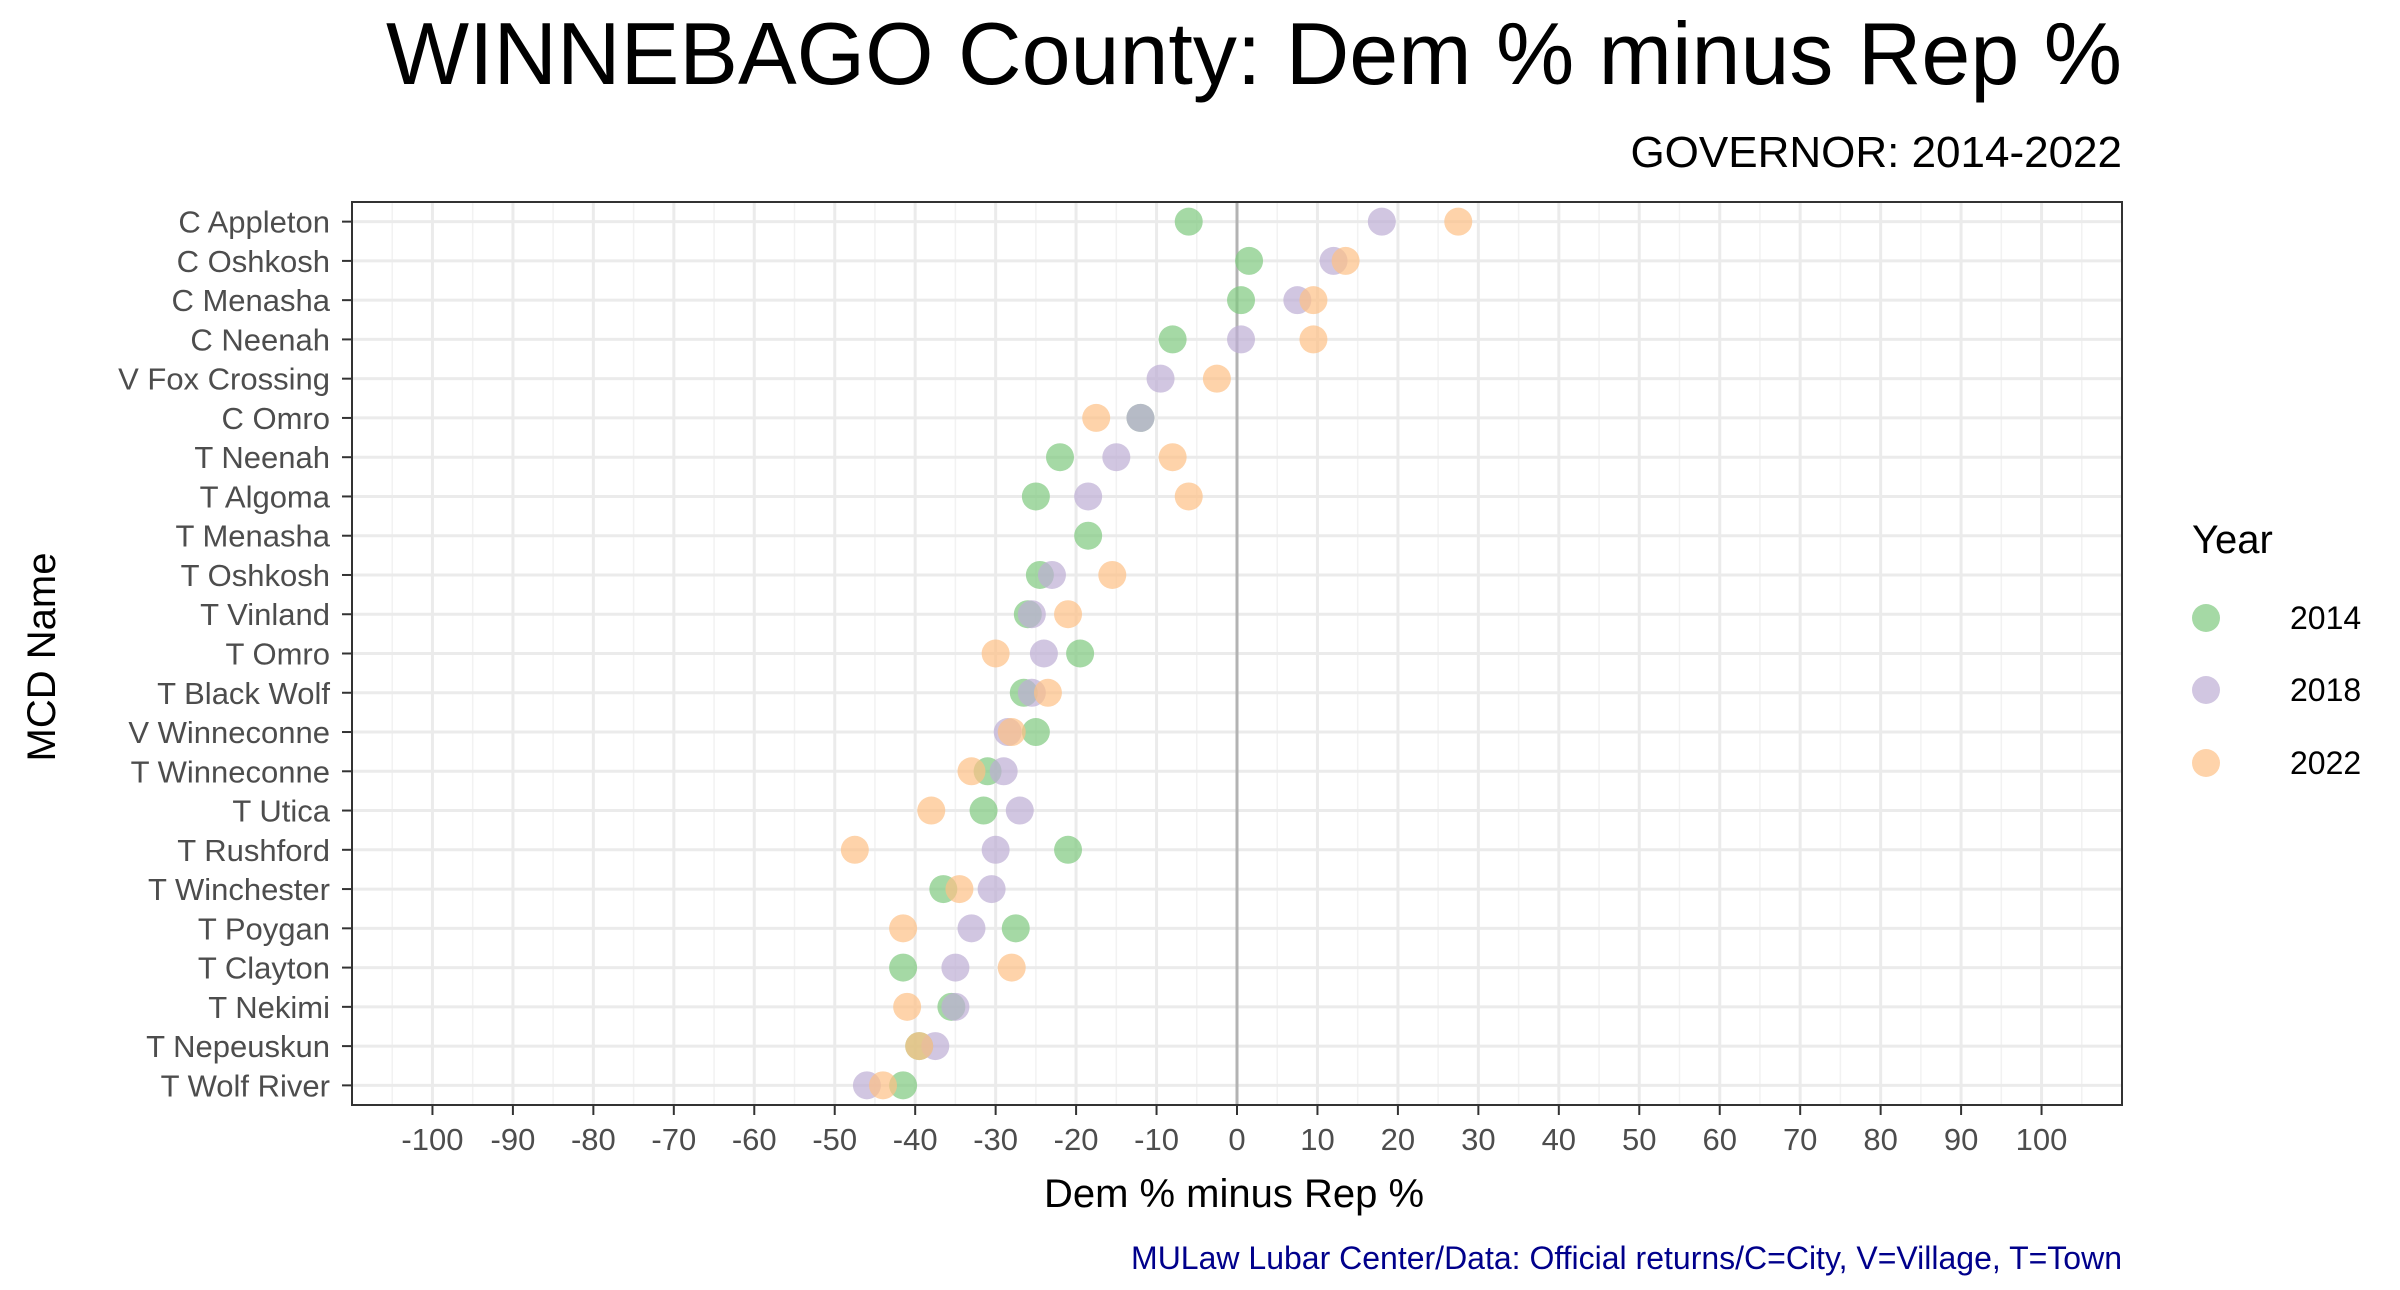 This screenshot has height=1290, width=2400. I want to click on x-tick-label: 90, so click(1961, 1139).